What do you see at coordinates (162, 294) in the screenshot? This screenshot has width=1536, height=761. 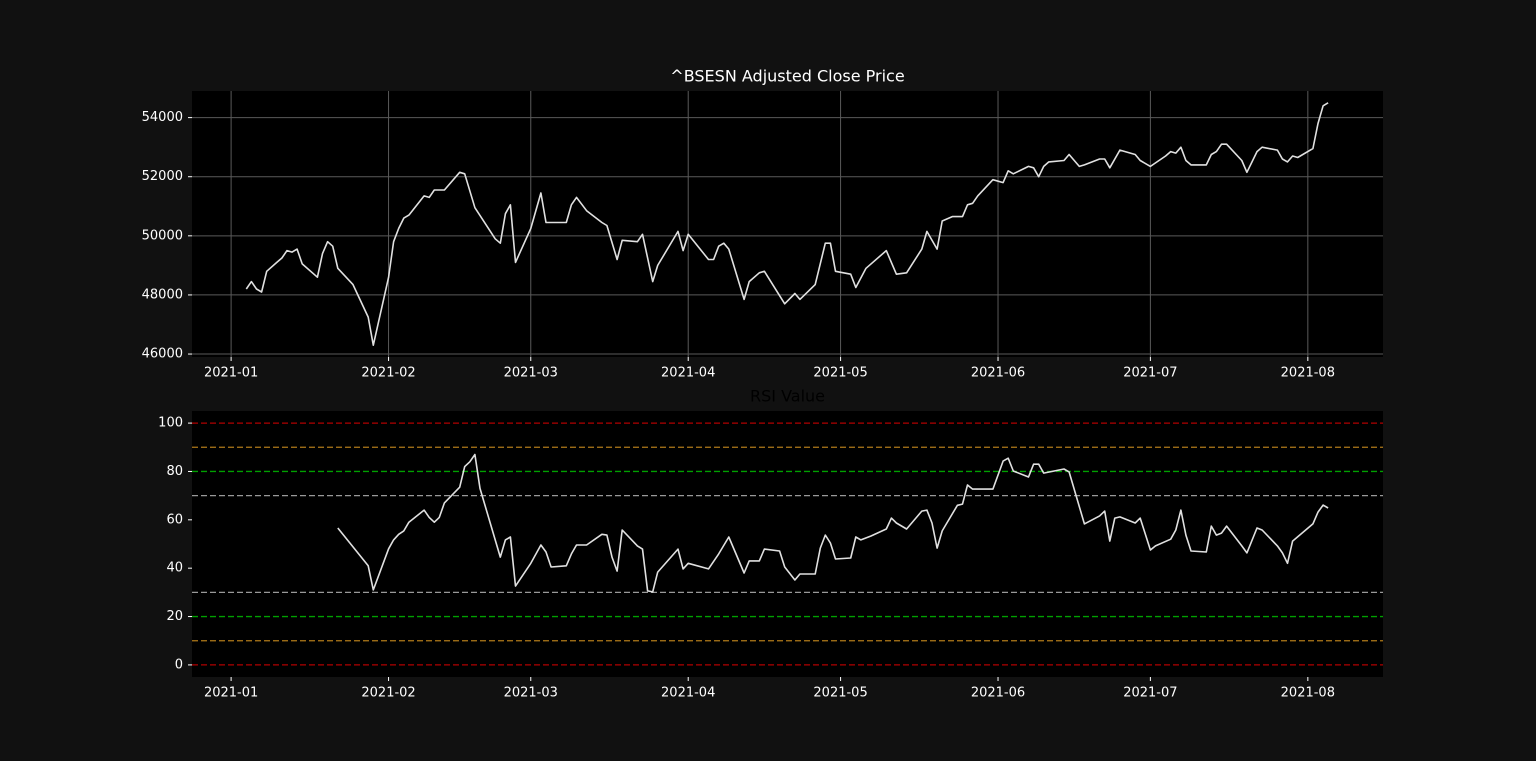 I see `y-tick-label: 48000` at bounding box center [162, 294].